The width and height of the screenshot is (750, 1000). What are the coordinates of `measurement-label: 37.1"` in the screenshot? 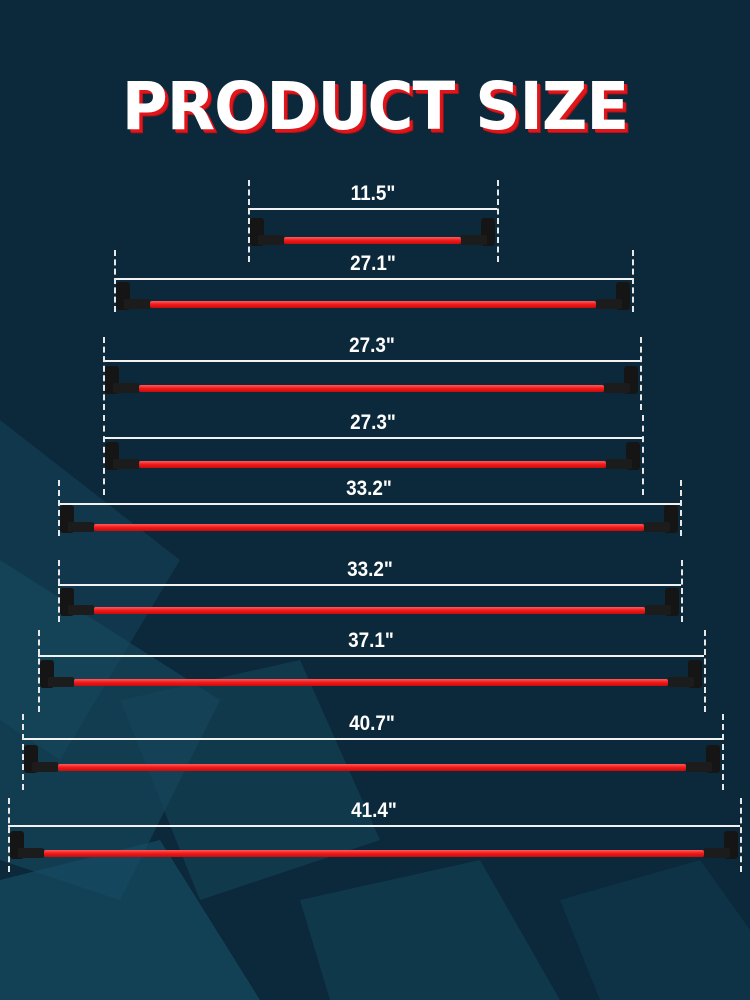 It's located at (371, 640).